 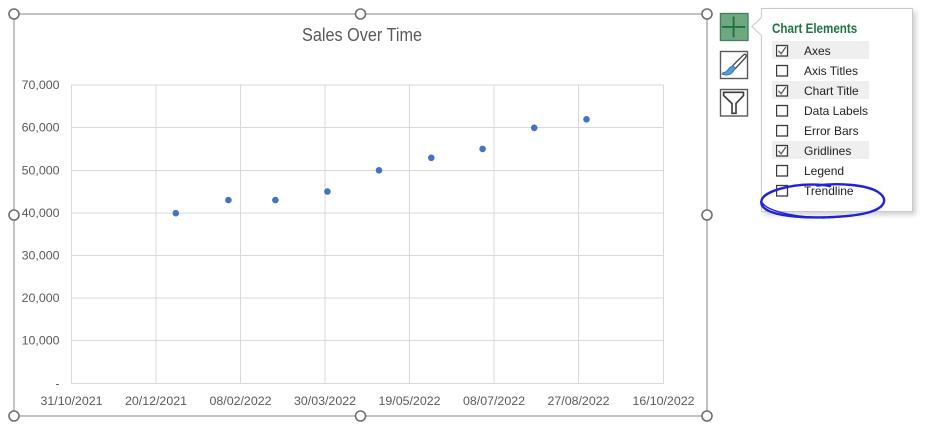 I want to click on svg-text: 16/10/2022, so click(x=663, y=401).